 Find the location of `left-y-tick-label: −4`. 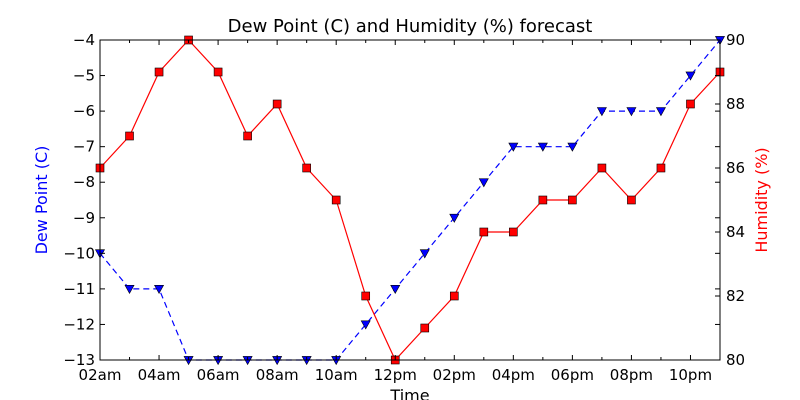

left-y-tick-label: −4 is located at coordinates (84, 40).